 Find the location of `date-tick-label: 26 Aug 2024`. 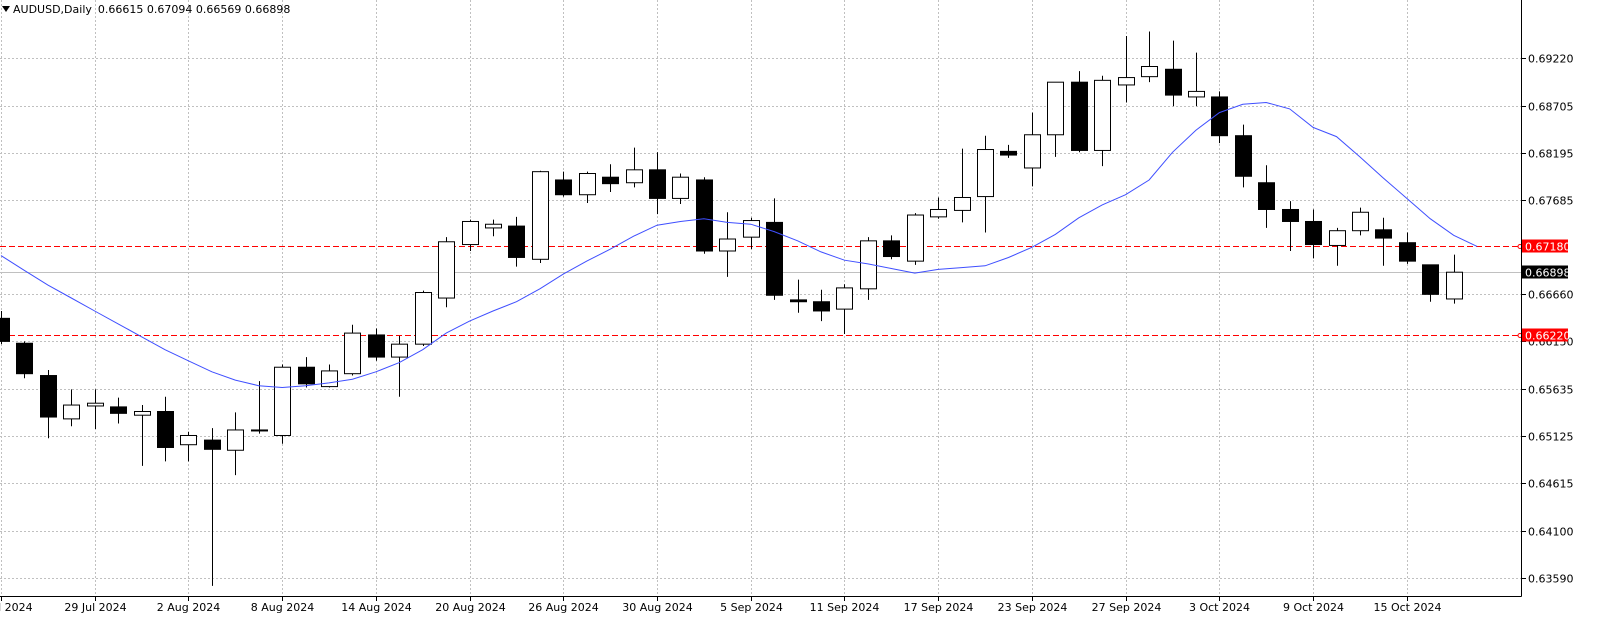

date-tick-label: 26 Aug 2024 is located at coordinates (563, 607).